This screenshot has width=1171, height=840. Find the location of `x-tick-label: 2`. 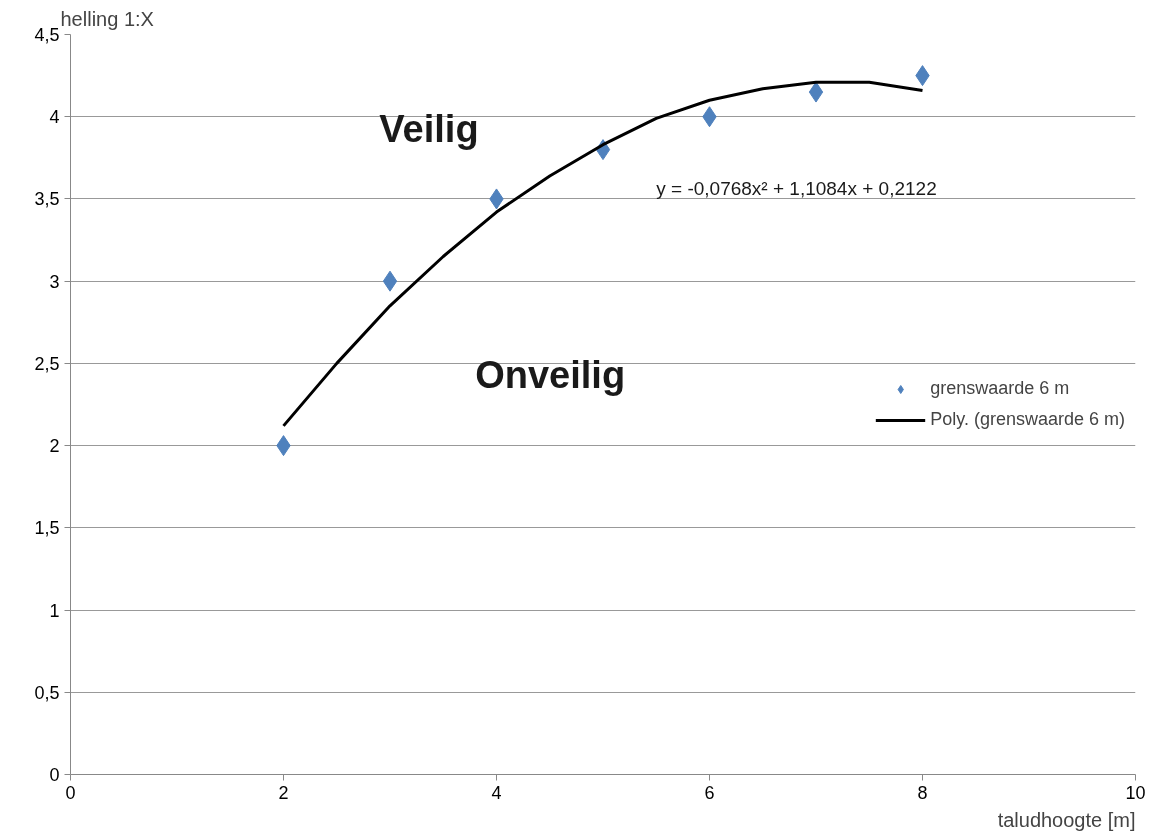

x-tick-label: 2 is located at coordinates (283, 792).